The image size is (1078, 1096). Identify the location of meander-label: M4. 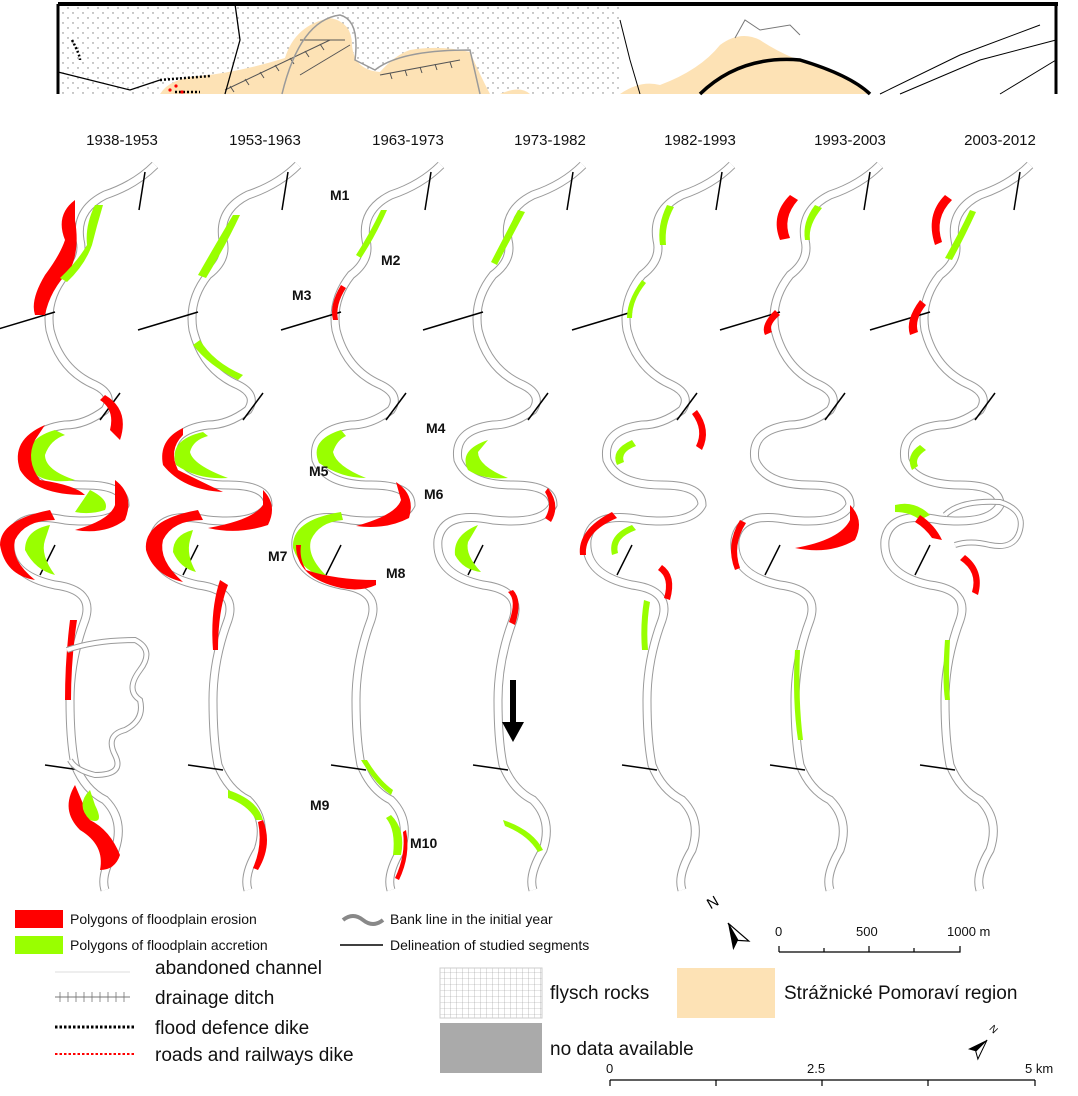
(436, 428).